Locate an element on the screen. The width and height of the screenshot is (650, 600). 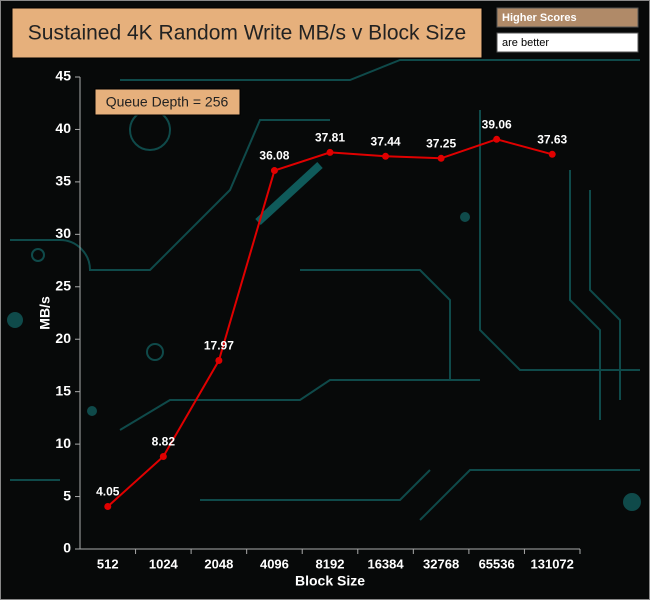
data-label: 39.06 is located at coordinates (497, 124).